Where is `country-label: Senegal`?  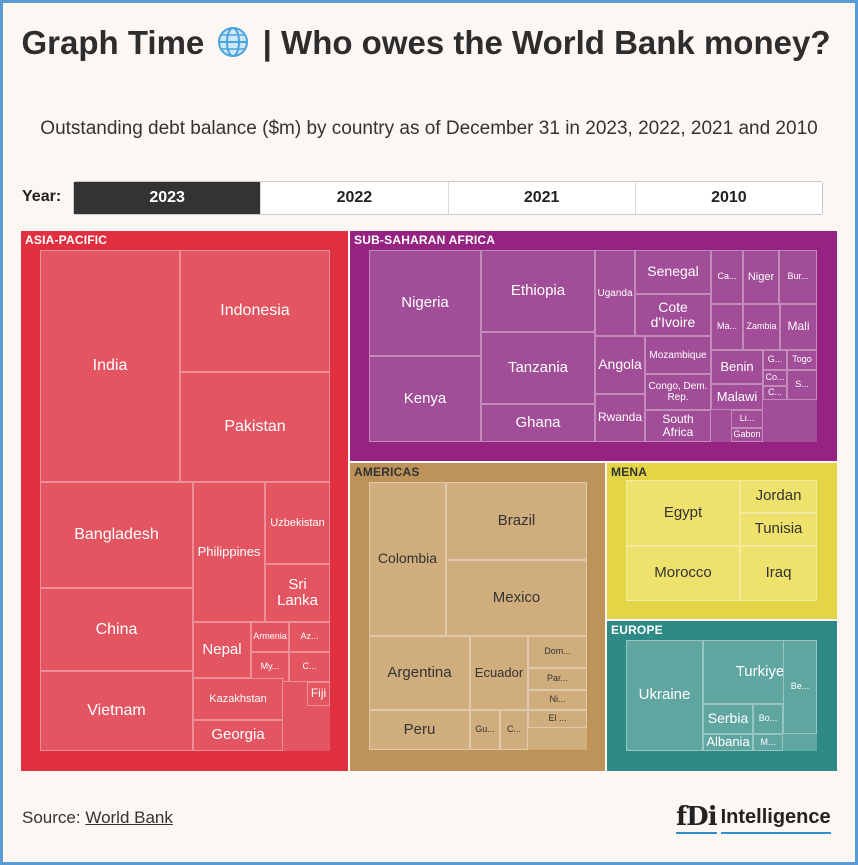 country-label: Senegal is located at coordinates (673, 271).